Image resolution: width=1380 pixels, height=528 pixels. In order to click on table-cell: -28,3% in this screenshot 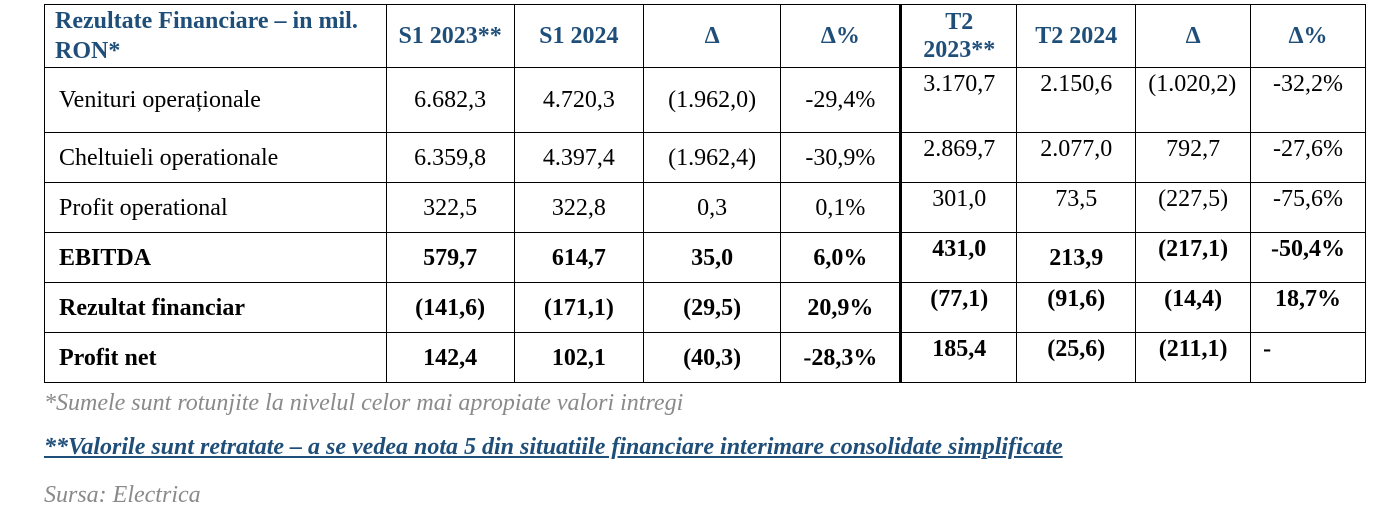, I will do `click(841, 357)`.